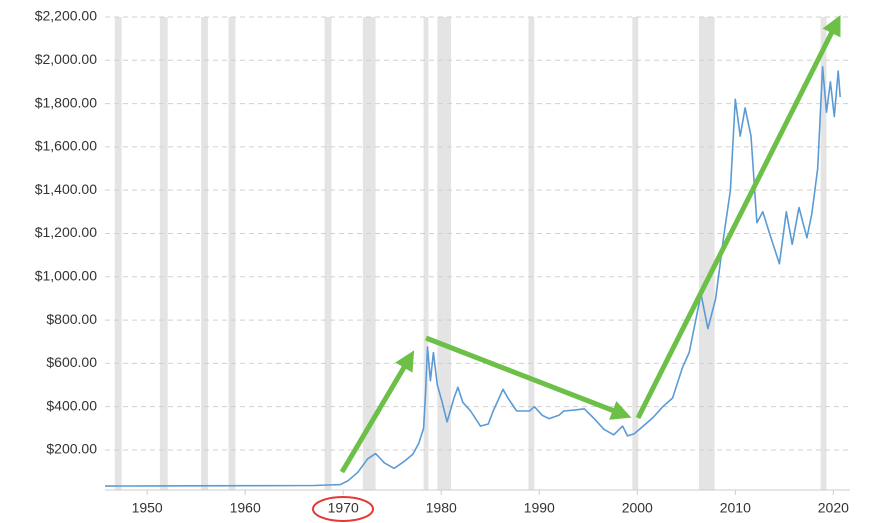 This screenshot has height=523, width=871. I want to click on y-tick-label: $1,600.00, so click(66, 146).